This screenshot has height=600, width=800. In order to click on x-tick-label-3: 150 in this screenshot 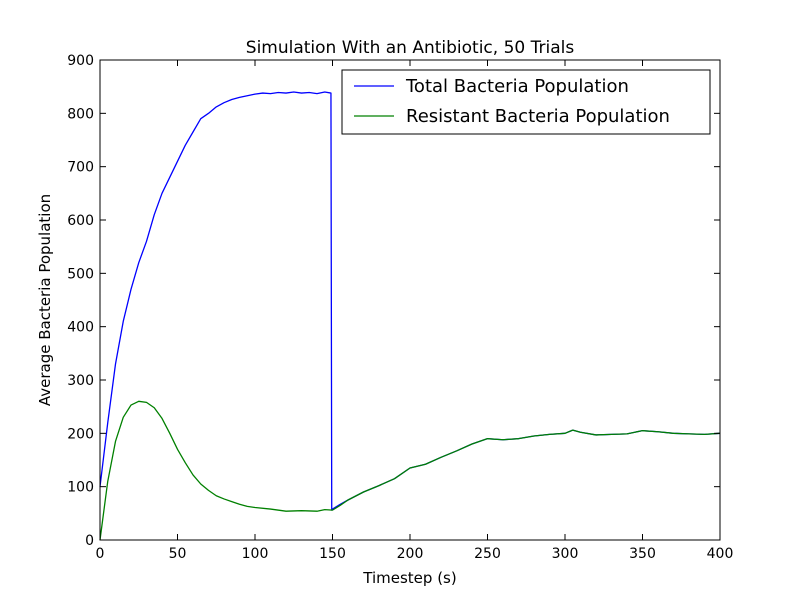, I will do `click(332, 554)`.